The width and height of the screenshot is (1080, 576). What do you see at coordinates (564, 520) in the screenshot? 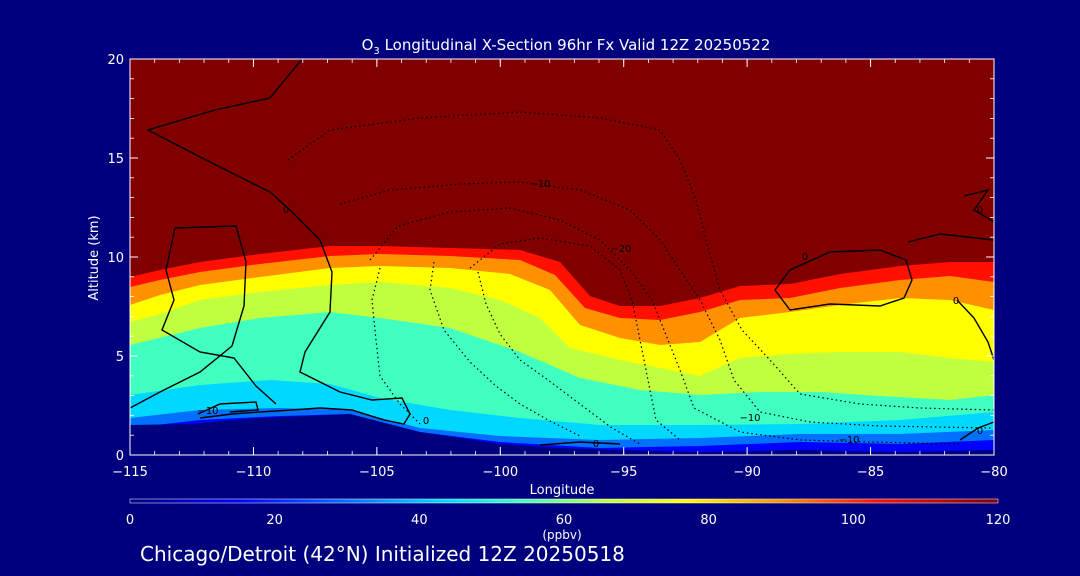
I see `colorbar-tick-label: 60` at bounding box center [564, 520].